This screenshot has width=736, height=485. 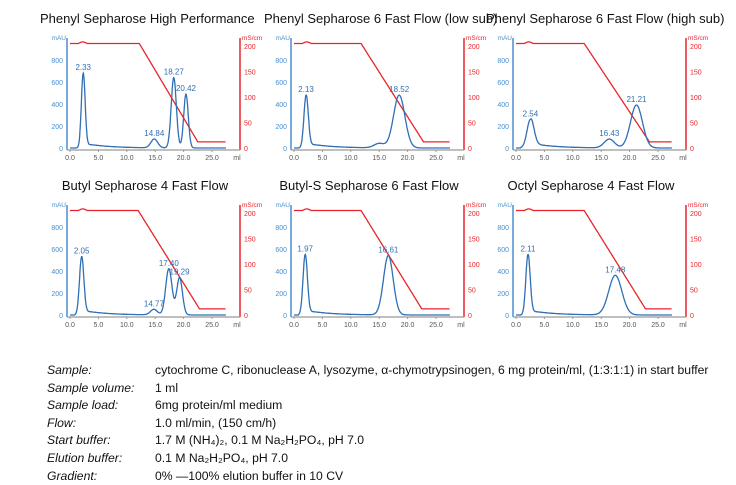 What do you see at coordinates (605, 18) in the screenshot?
I see `chart-title: Phenyl Sepharose 6 Fast Flow (high sub)` at bounding box center [605, 18].